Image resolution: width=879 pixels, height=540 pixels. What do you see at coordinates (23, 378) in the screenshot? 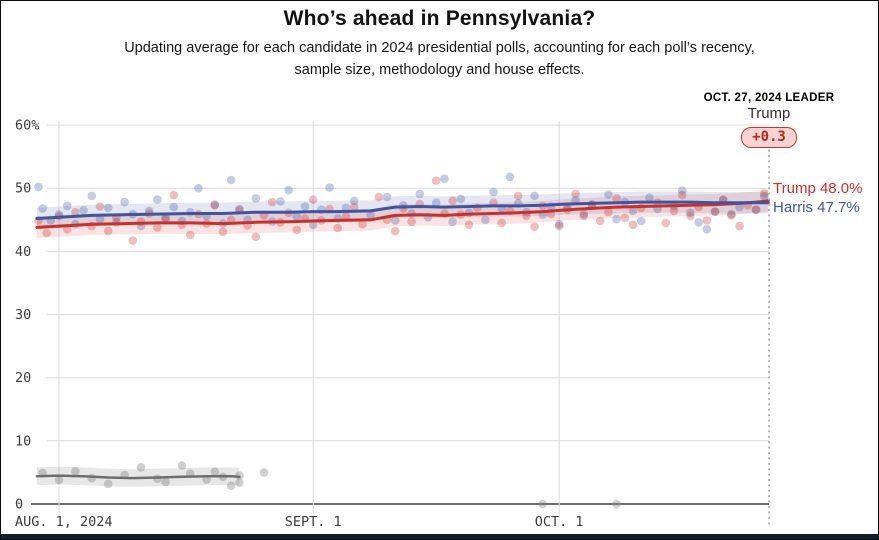
I see `svg-text: 20` at bounding box center [23, 378].